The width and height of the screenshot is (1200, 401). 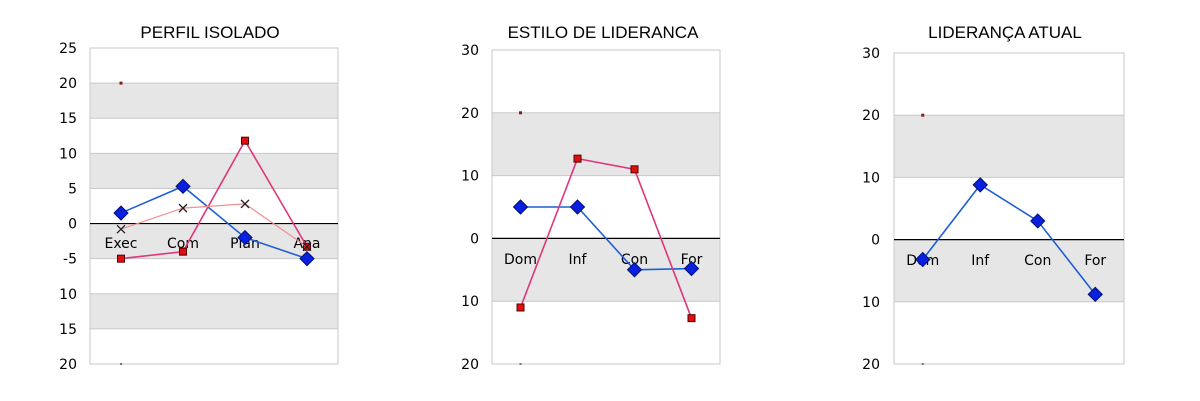 I want to click on chart-title: LIDERANÇA ATUAL, so click(x=1005, y=32).